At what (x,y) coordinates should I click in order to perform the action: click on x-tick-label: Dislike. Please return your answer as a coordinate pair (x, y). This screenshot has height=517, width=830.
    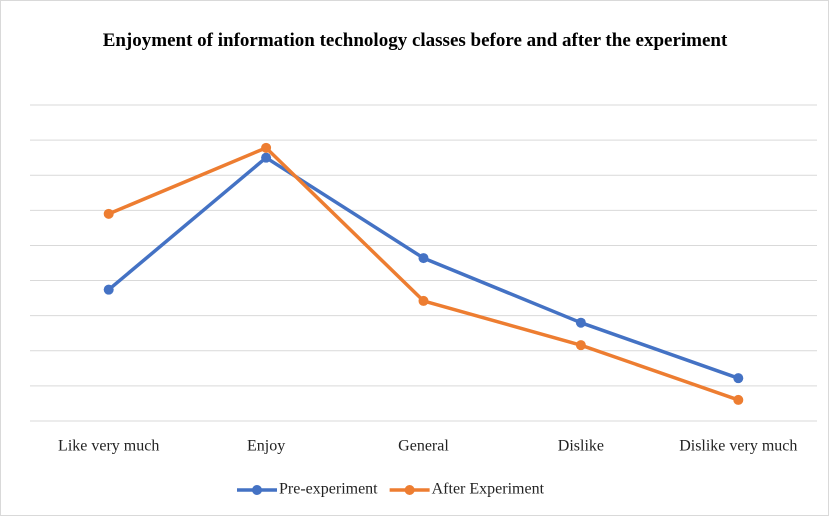
    Looking at the image, I should click on (581, 446).